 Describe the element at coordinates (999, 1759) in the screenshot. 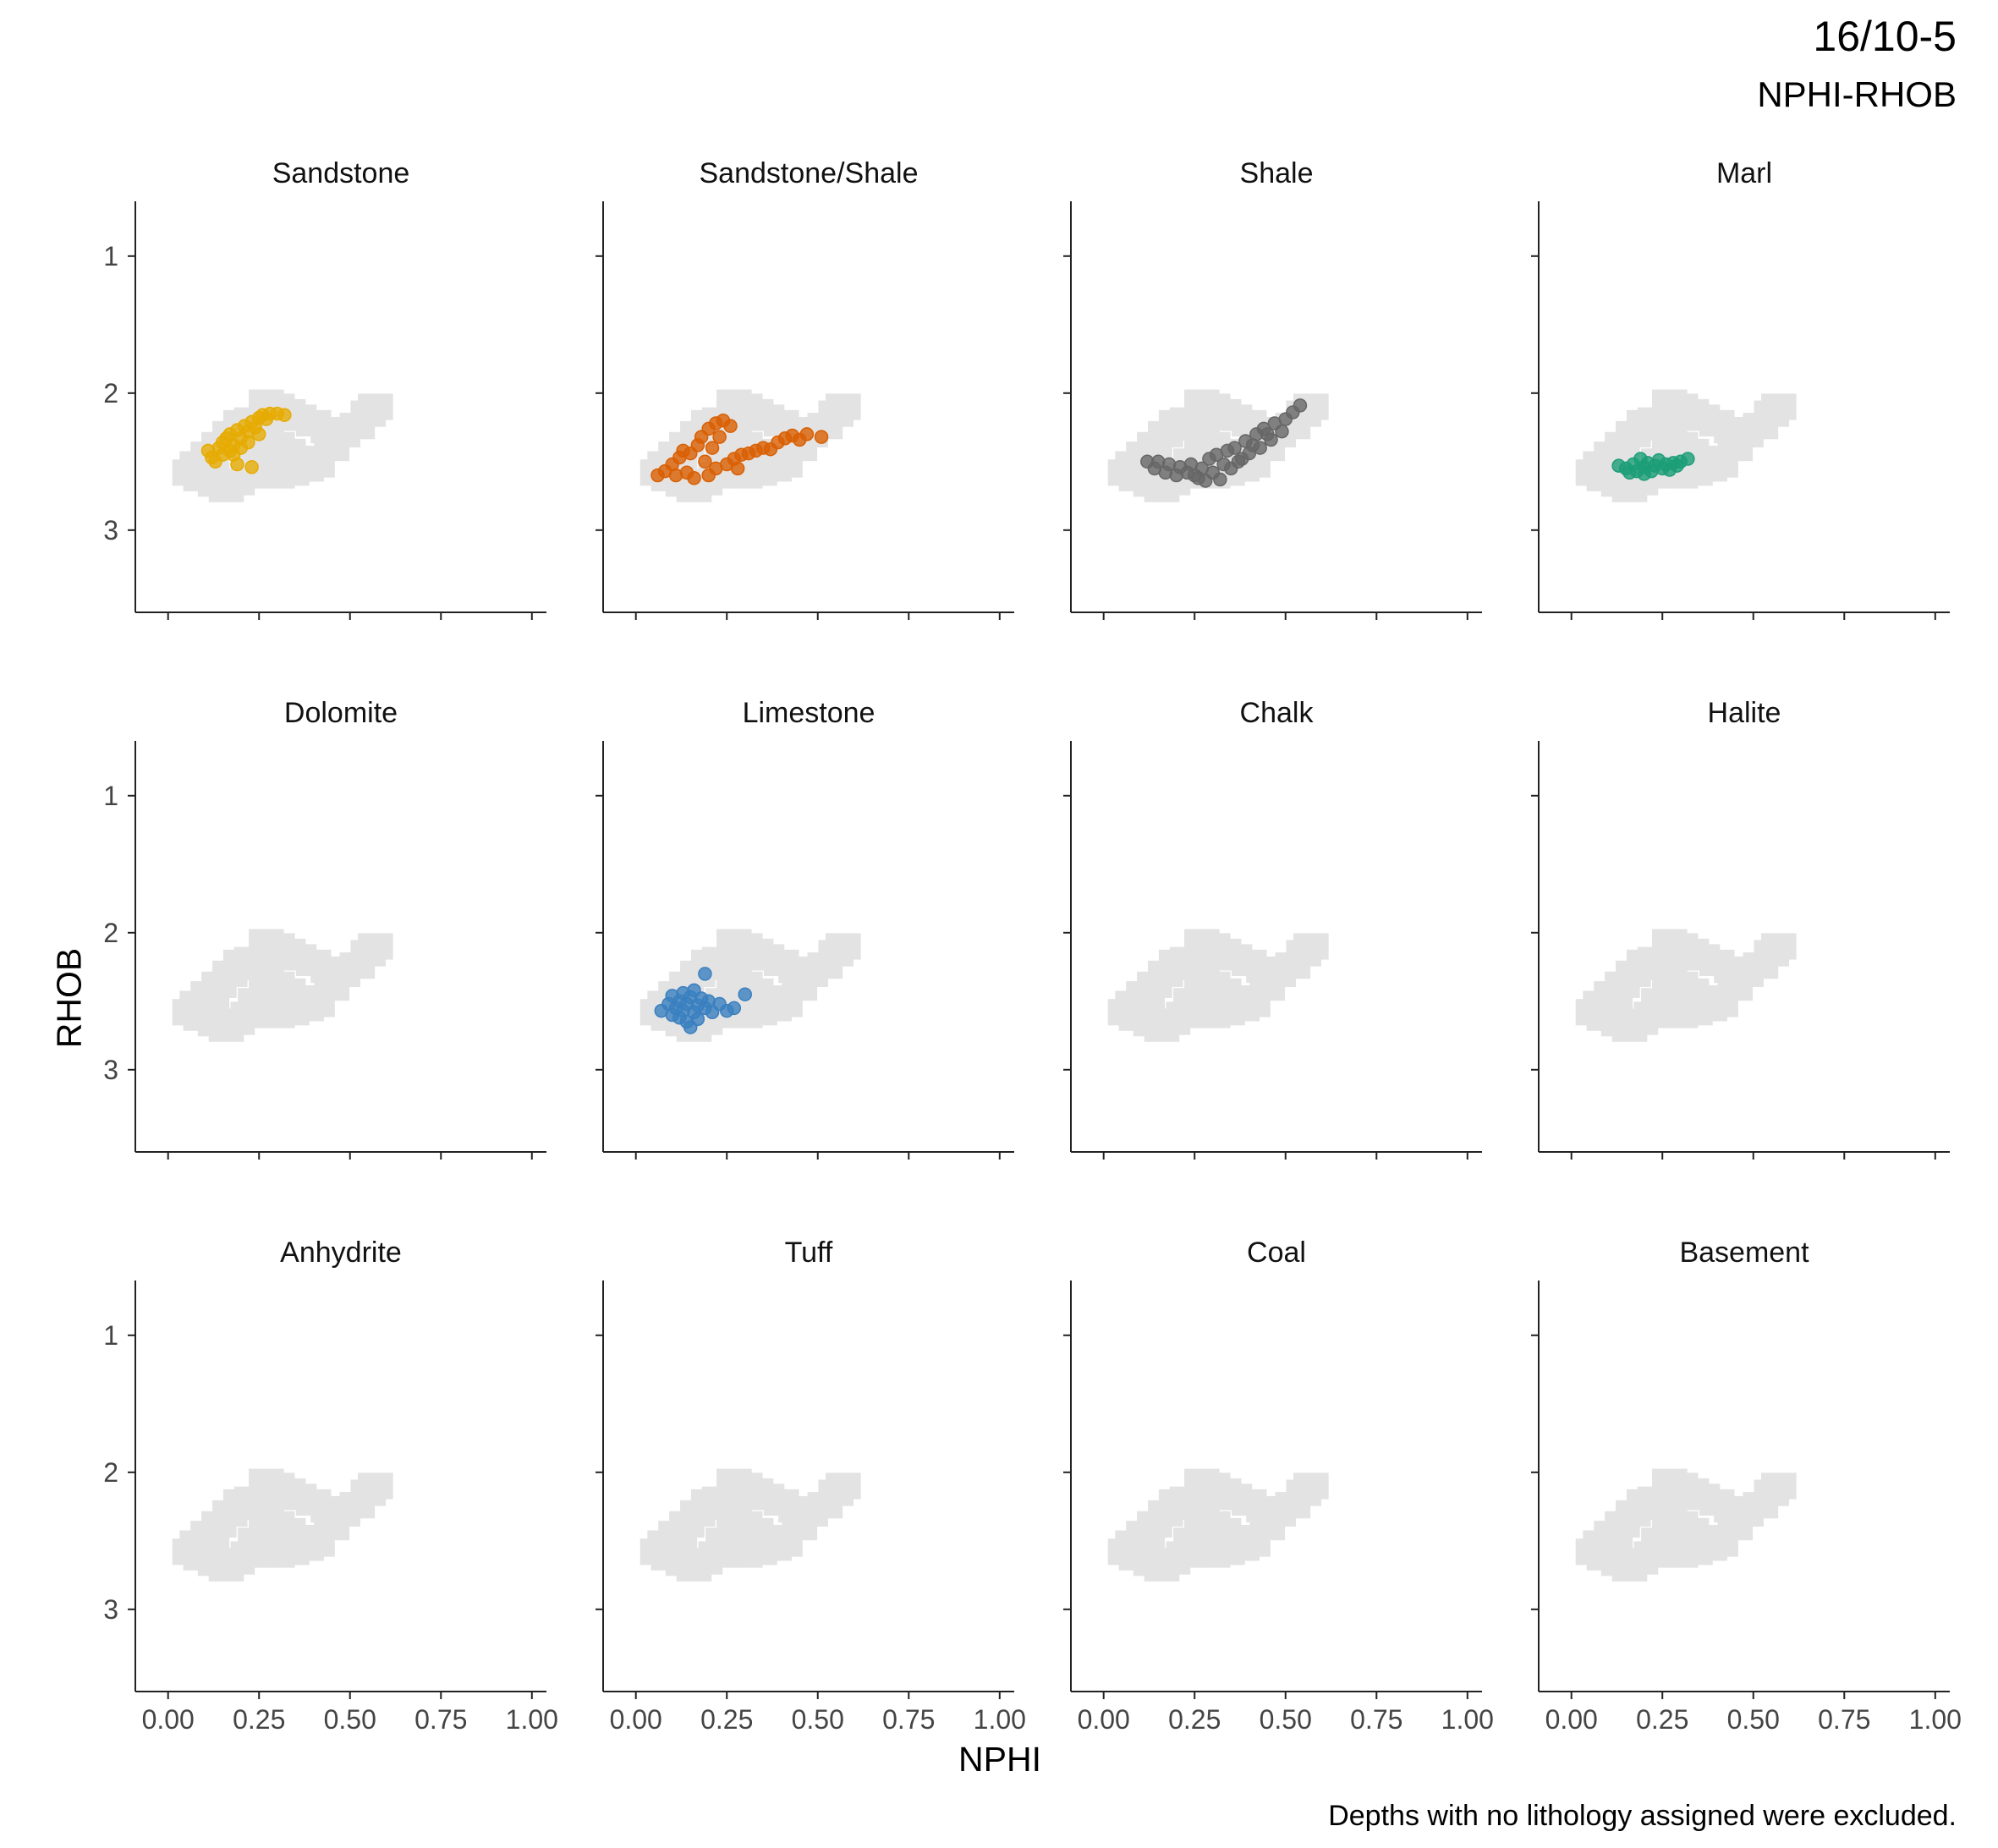

I see `x-axis-label: NPHI` at that location.